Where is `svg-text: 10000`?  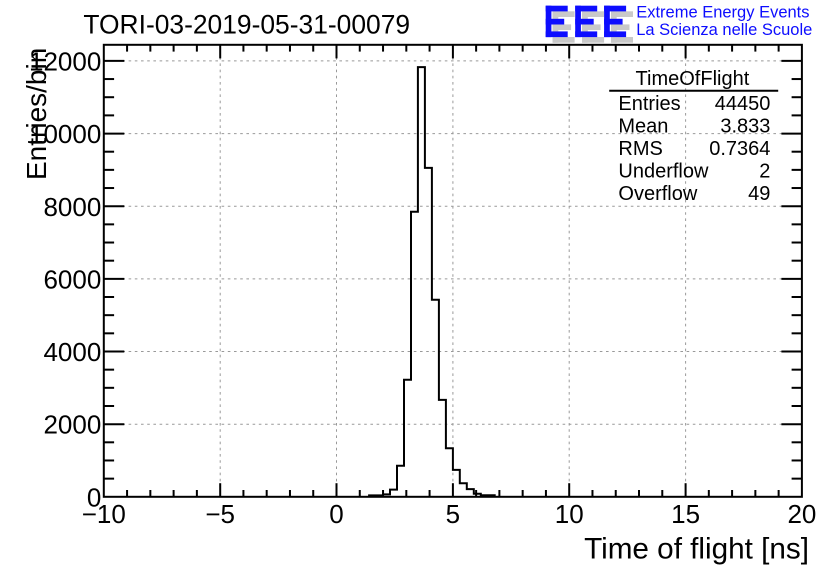 svg-text: 10000 is located at coordinates (65, 134).